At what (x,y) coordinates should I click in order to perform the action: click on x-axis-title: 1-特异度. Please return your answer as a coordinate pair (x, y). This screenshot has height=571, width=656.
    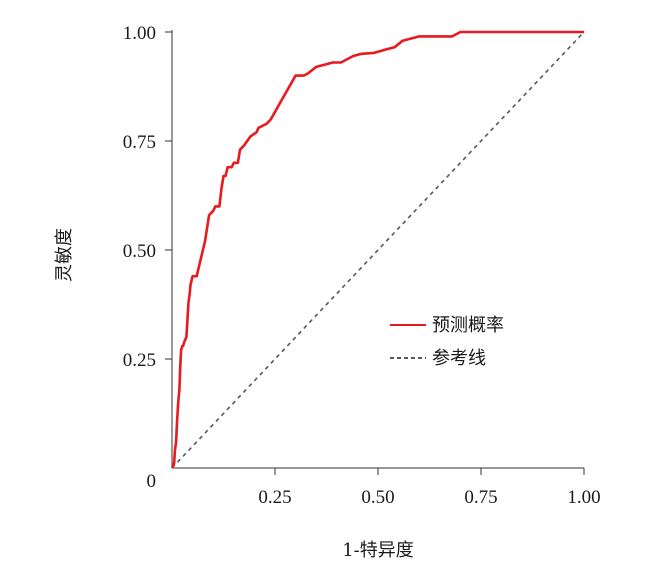
    Looking at the image, I should click on (378, 550).